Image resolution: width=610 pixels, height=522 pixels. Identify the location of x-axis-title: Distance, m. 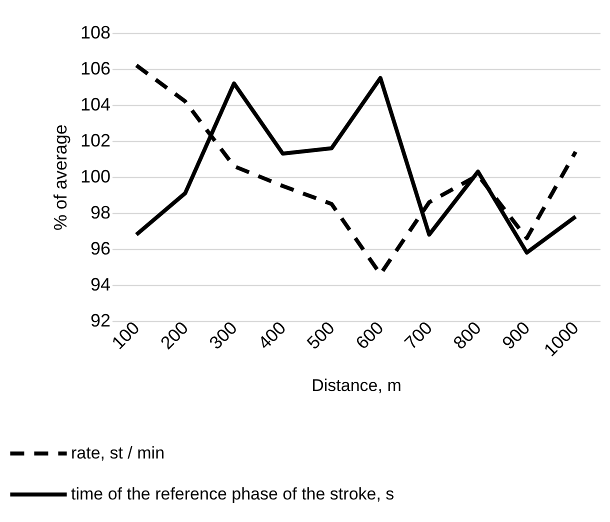
(357, 386).